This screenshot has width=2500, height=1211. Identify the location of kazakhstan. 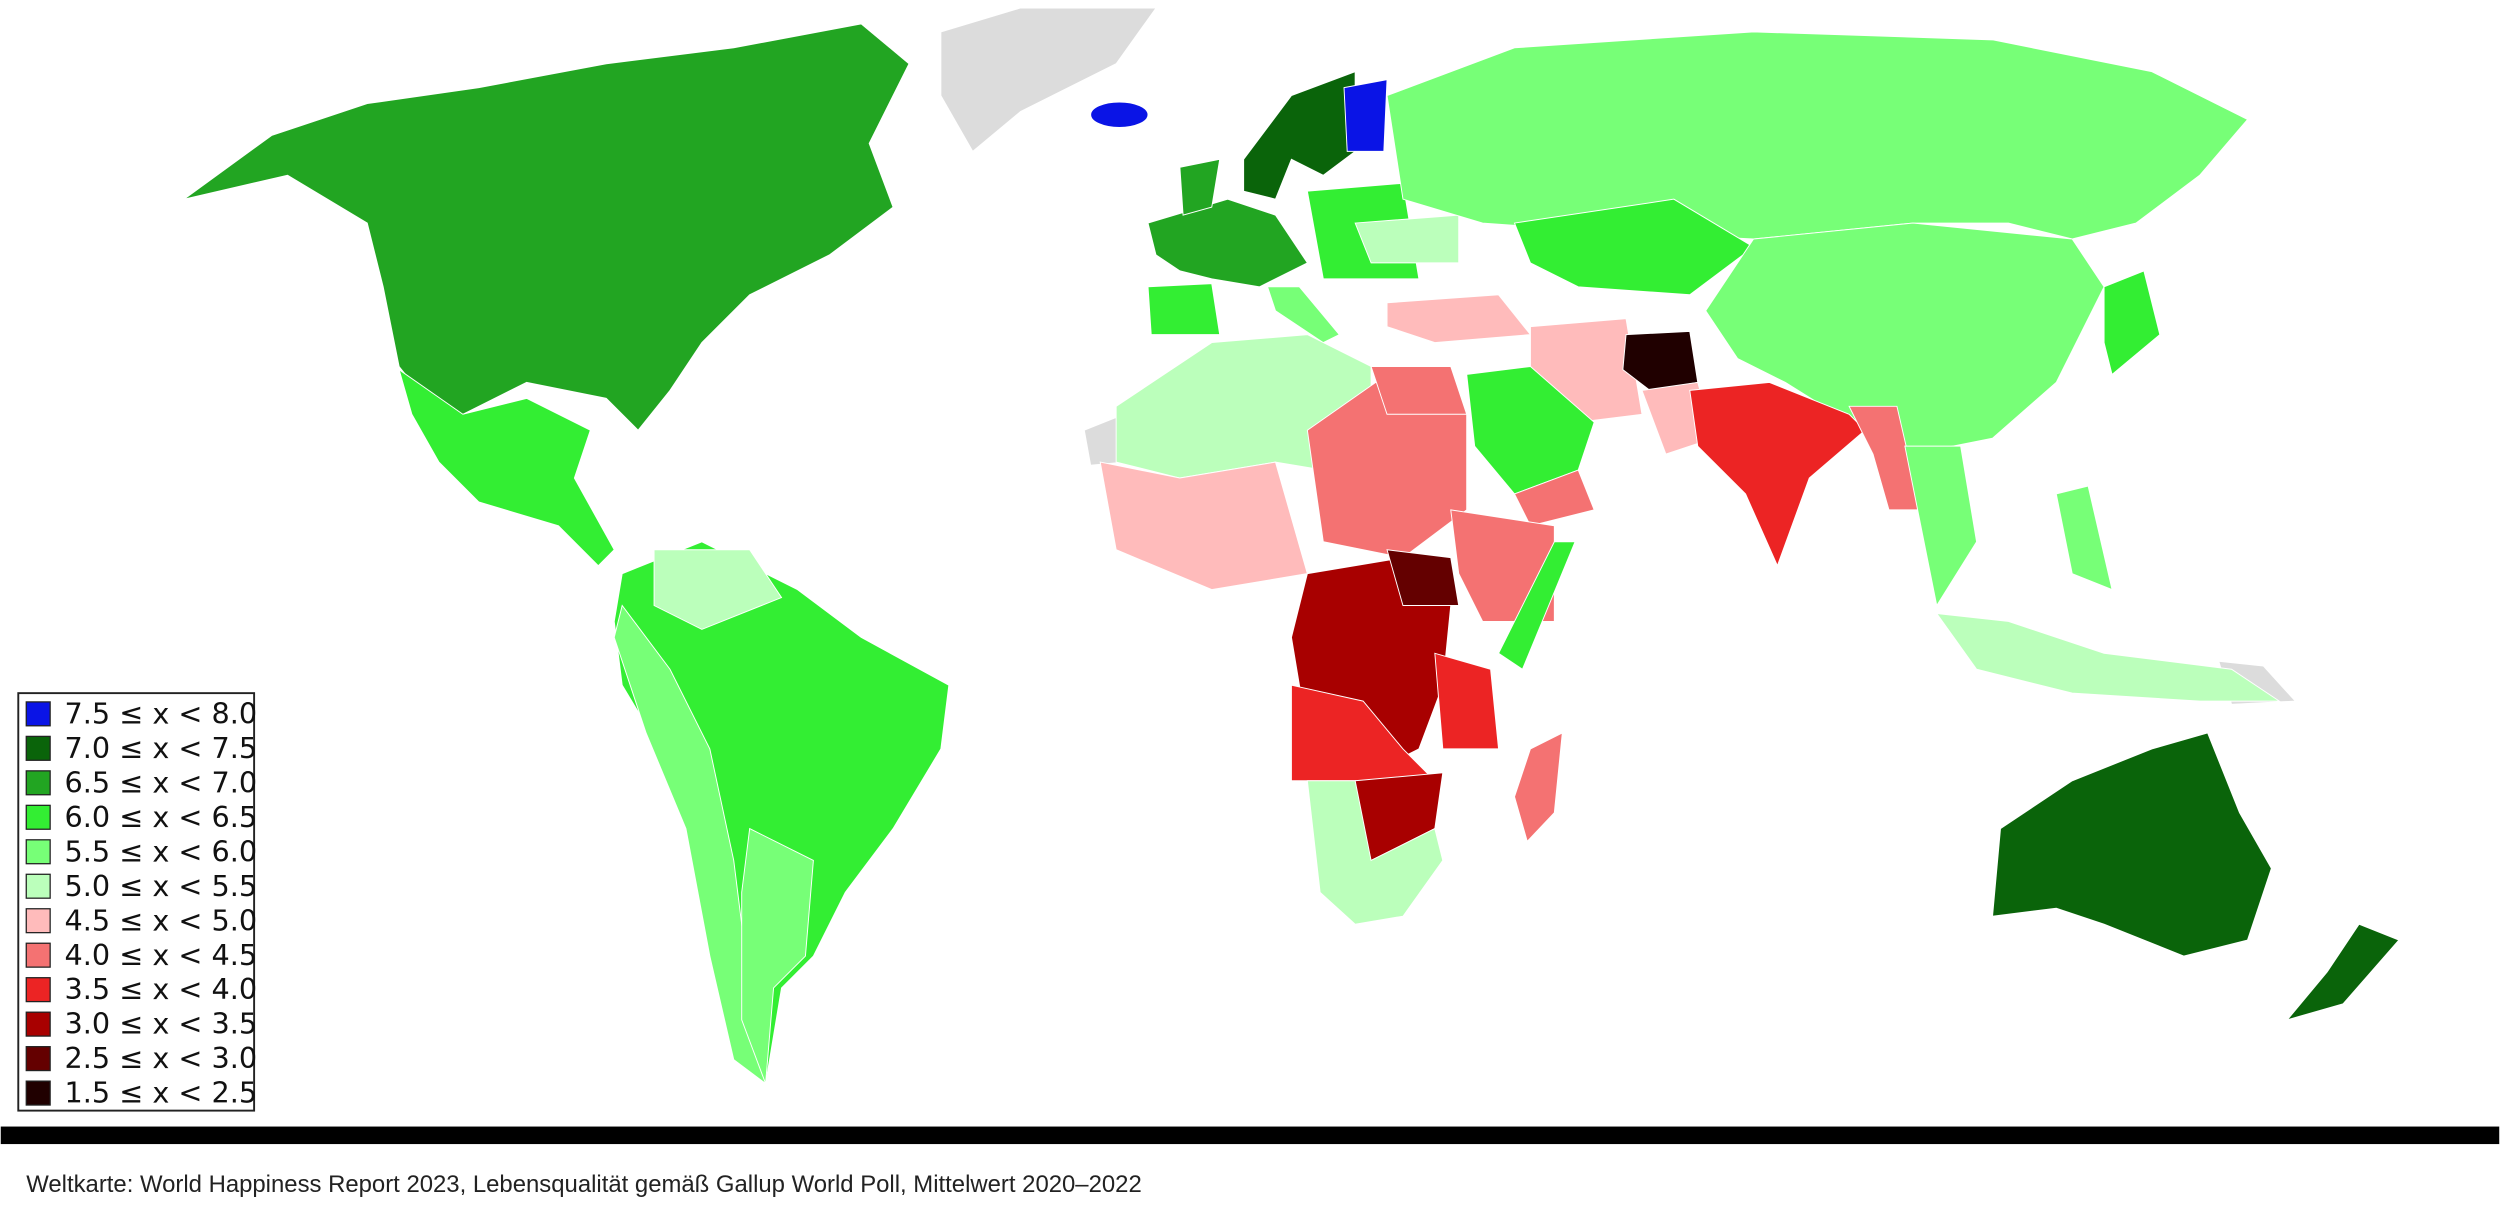
(1634, 247).